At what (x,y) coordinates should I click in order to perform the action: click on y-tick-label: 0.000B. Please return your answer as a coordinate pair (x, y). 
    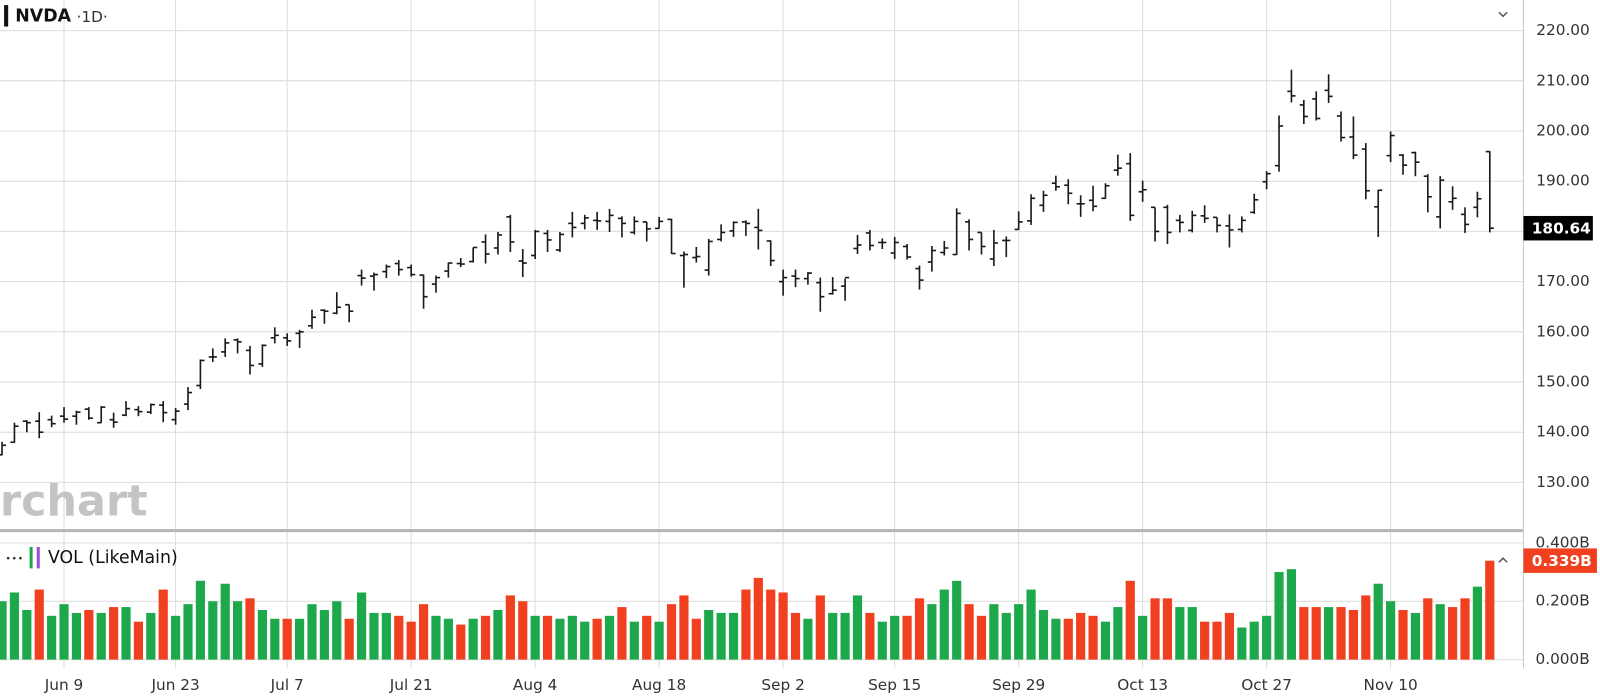
    Looking at the image, I should click on (1562, 659).